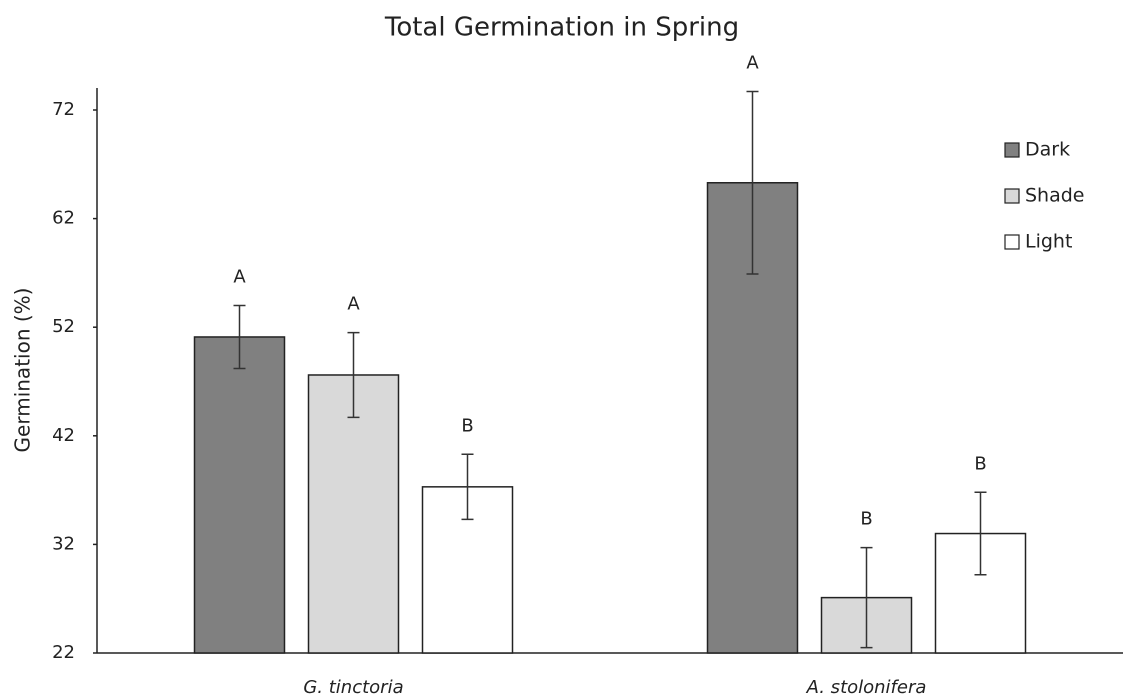  I want to click on legend-label: Light, so click(1048, 242).